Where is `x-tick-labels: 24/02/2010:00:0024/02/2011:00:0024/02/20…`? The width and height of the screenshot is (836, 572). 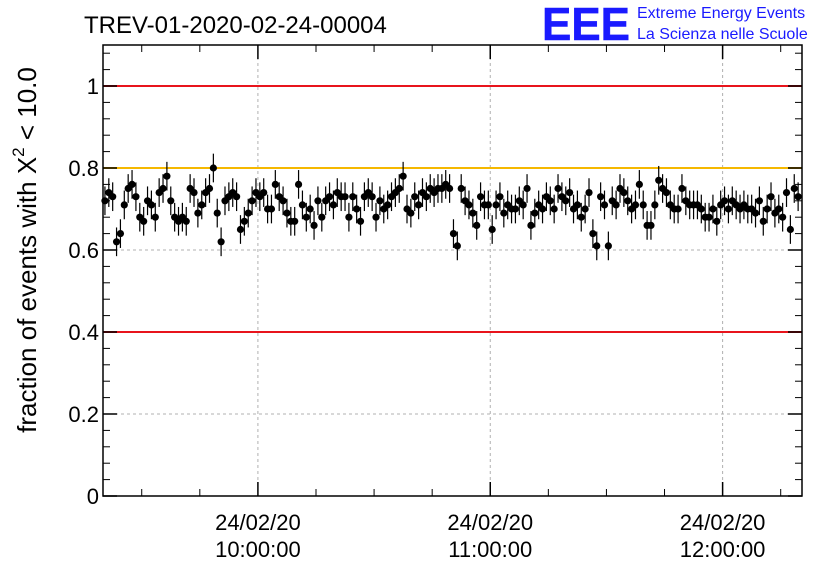
x-tick-labels: 24/02/2010:00:0024/02/2011:00:0024/02/20… is located at coordinates (490, 536).